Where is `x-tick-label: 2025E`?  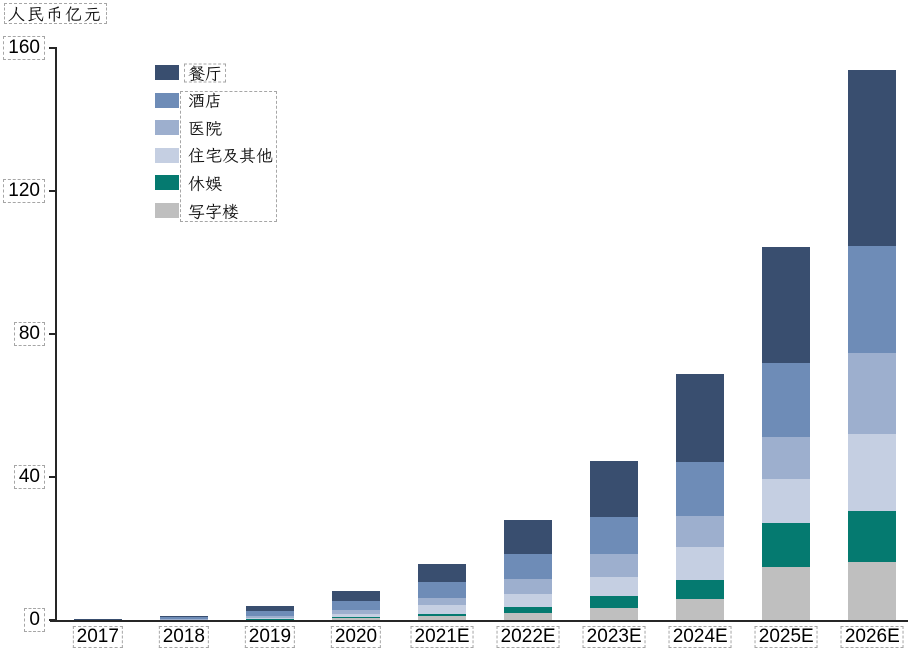 x-tick-label: 2025E is located at coordinates (786, 636).